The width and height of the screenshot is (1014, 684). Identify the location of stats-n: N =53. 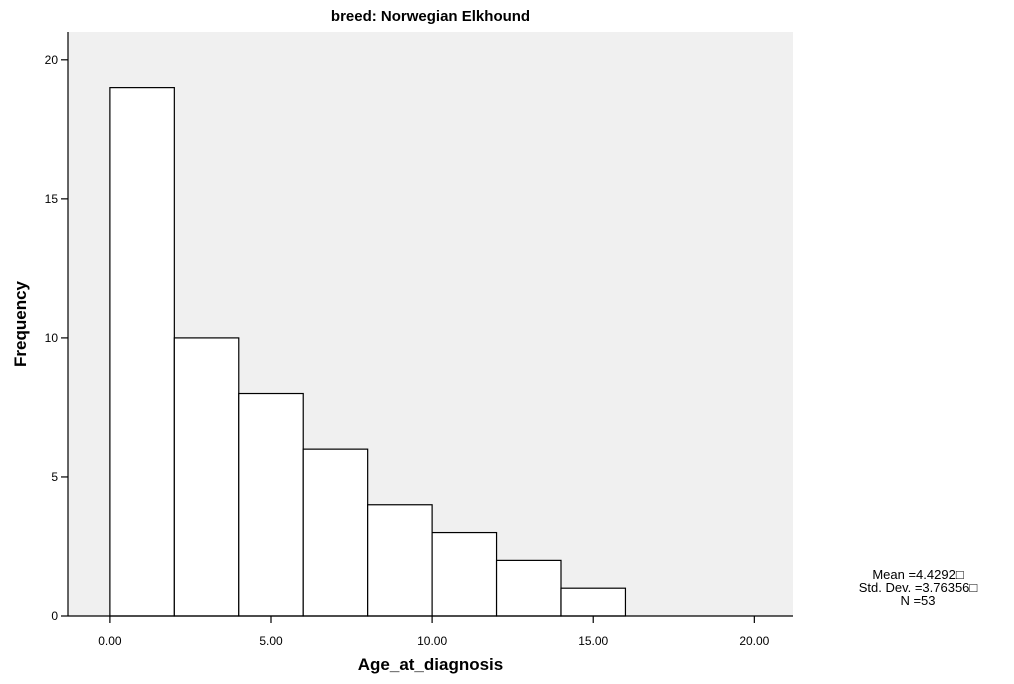
(917, 600).